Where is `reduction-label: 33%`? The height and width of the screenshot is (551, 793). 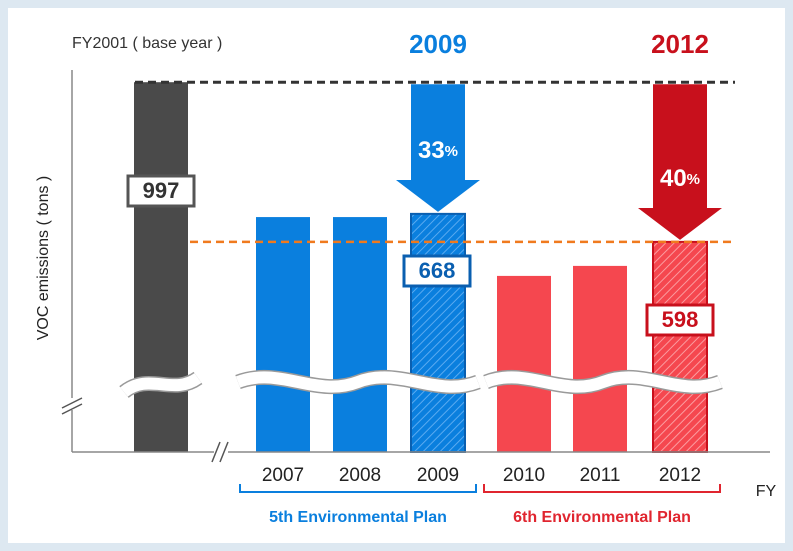 reduction-label: 33% is located at coordinates (438, 150).